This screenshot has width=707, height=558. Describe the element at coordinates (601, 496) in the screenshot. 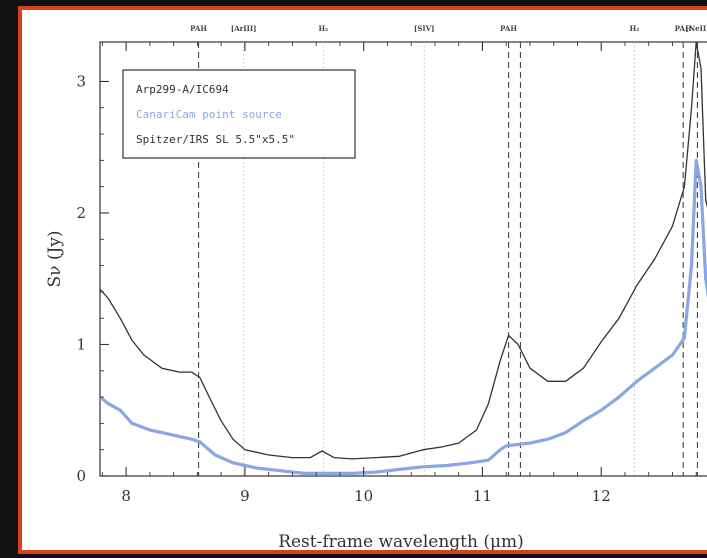

I see `x-tick-label: 12` at that location.